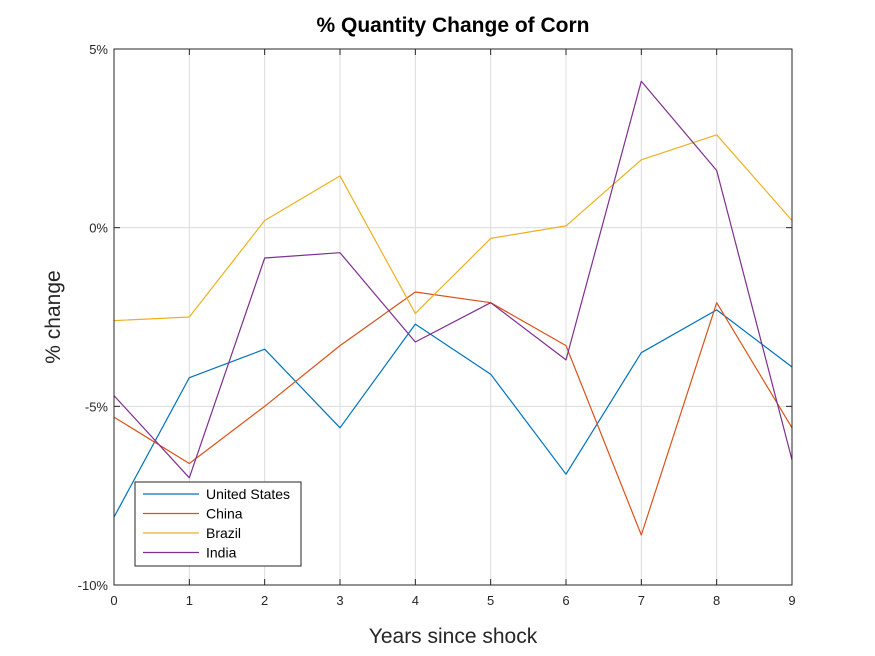 The height and width of the screenshot is (656, 875). I want to click on x-tick-label: 0, so click(113, 600).